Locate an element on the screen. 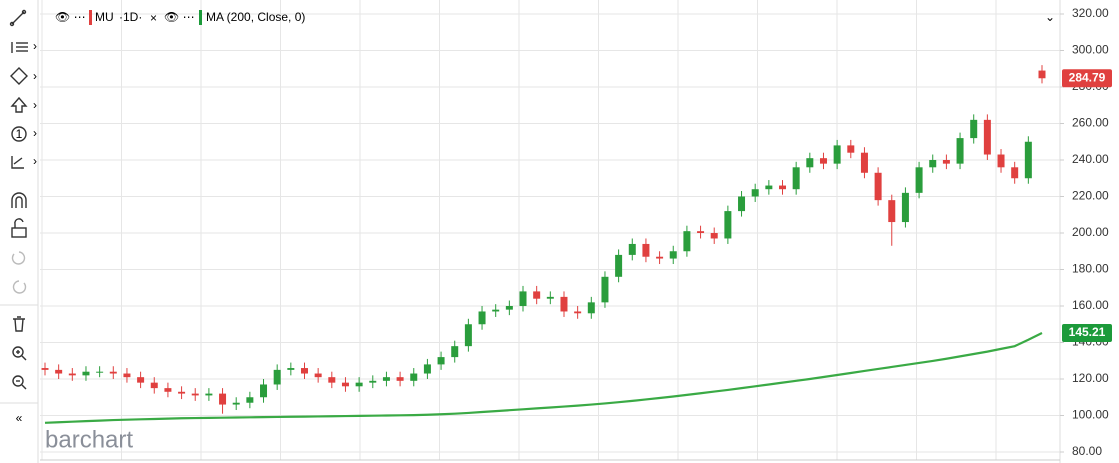  watermark: barchart is located at coordinates (89, 439).